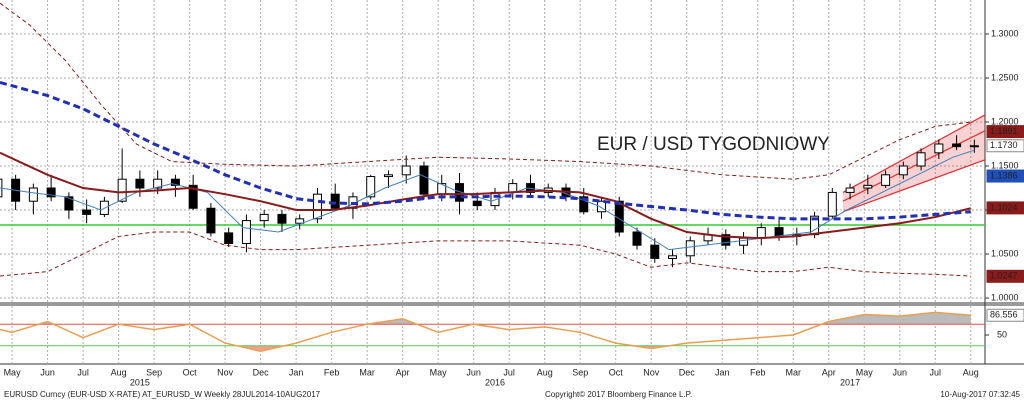 The image size is (1024, 401). I want to click on year-label: 2016, so click(495, 382).